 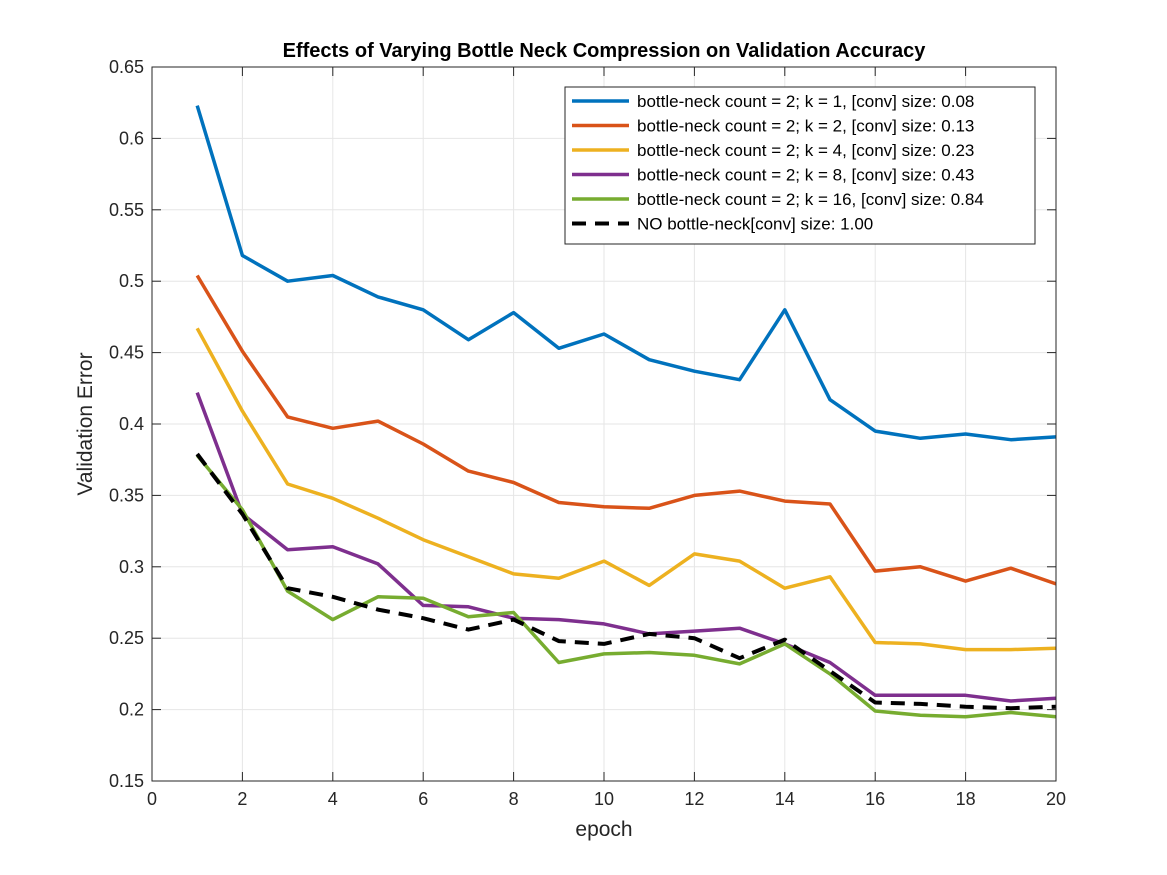 What do you see at coordinates (85, 423) in the screenshot?
I see `y-axis-label: Validation Error` at bounding box center [85, 423].